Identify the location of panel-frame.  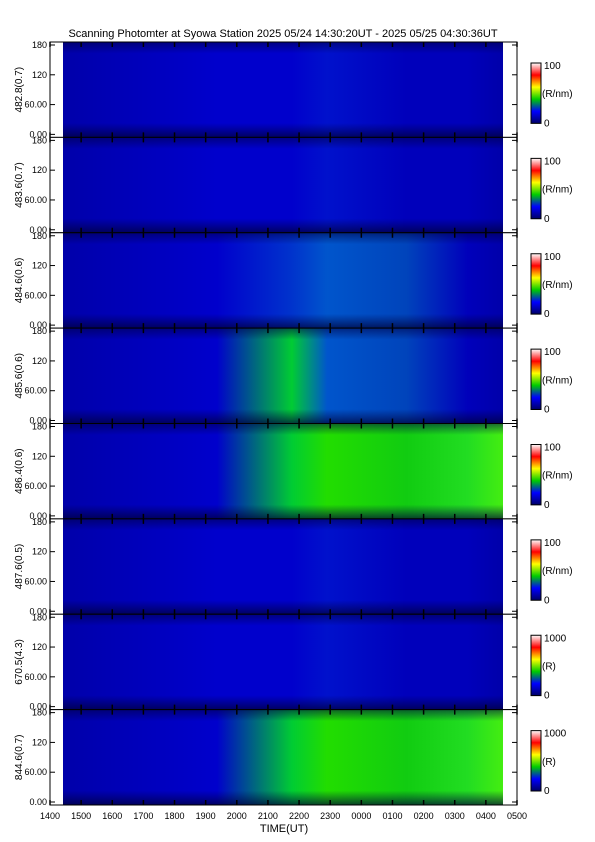
(283, 757).